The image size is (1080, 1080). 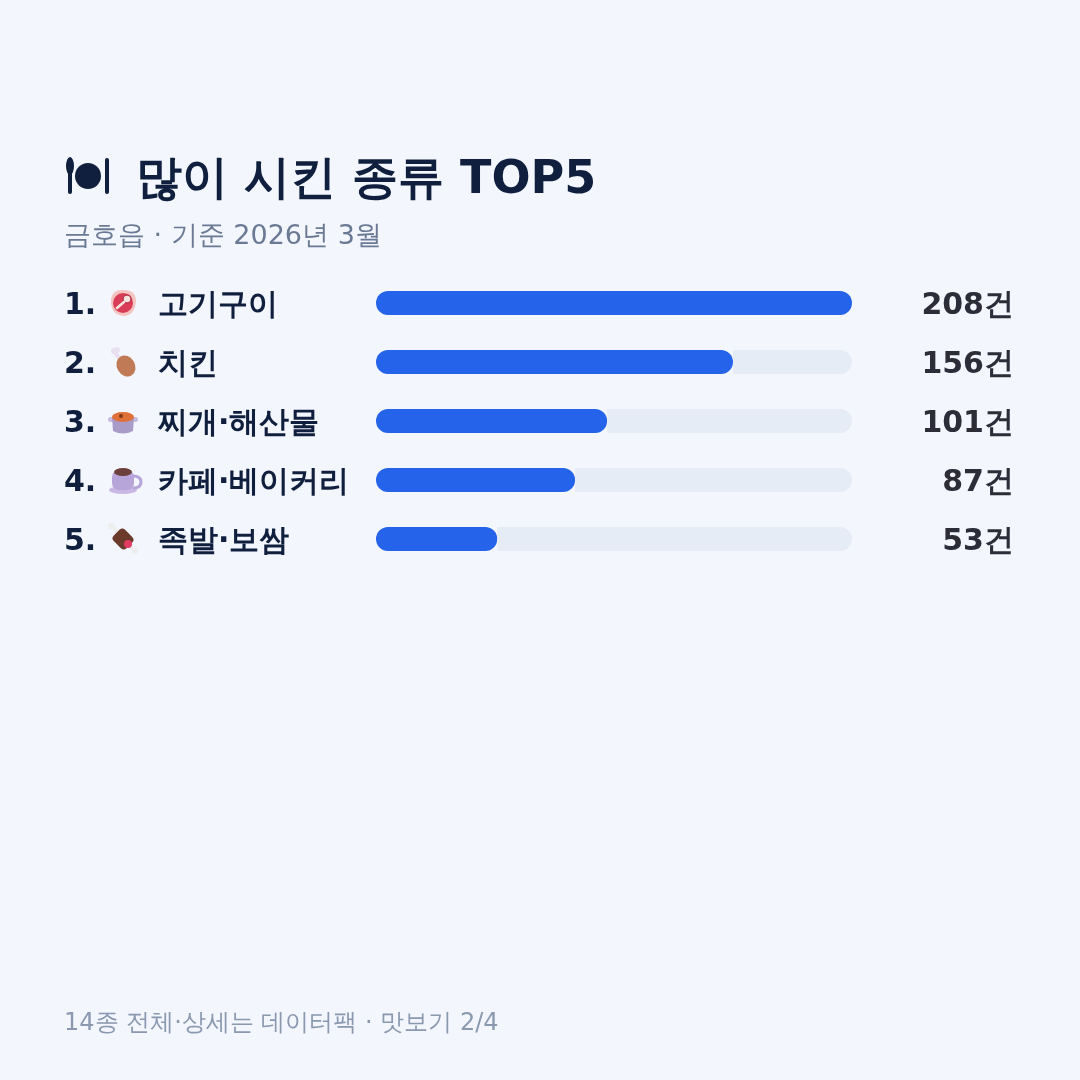 What do you see at coordinates (967, 362) in the screenshot?
I see `data-label: 156건` at bounding box center [967, 362].